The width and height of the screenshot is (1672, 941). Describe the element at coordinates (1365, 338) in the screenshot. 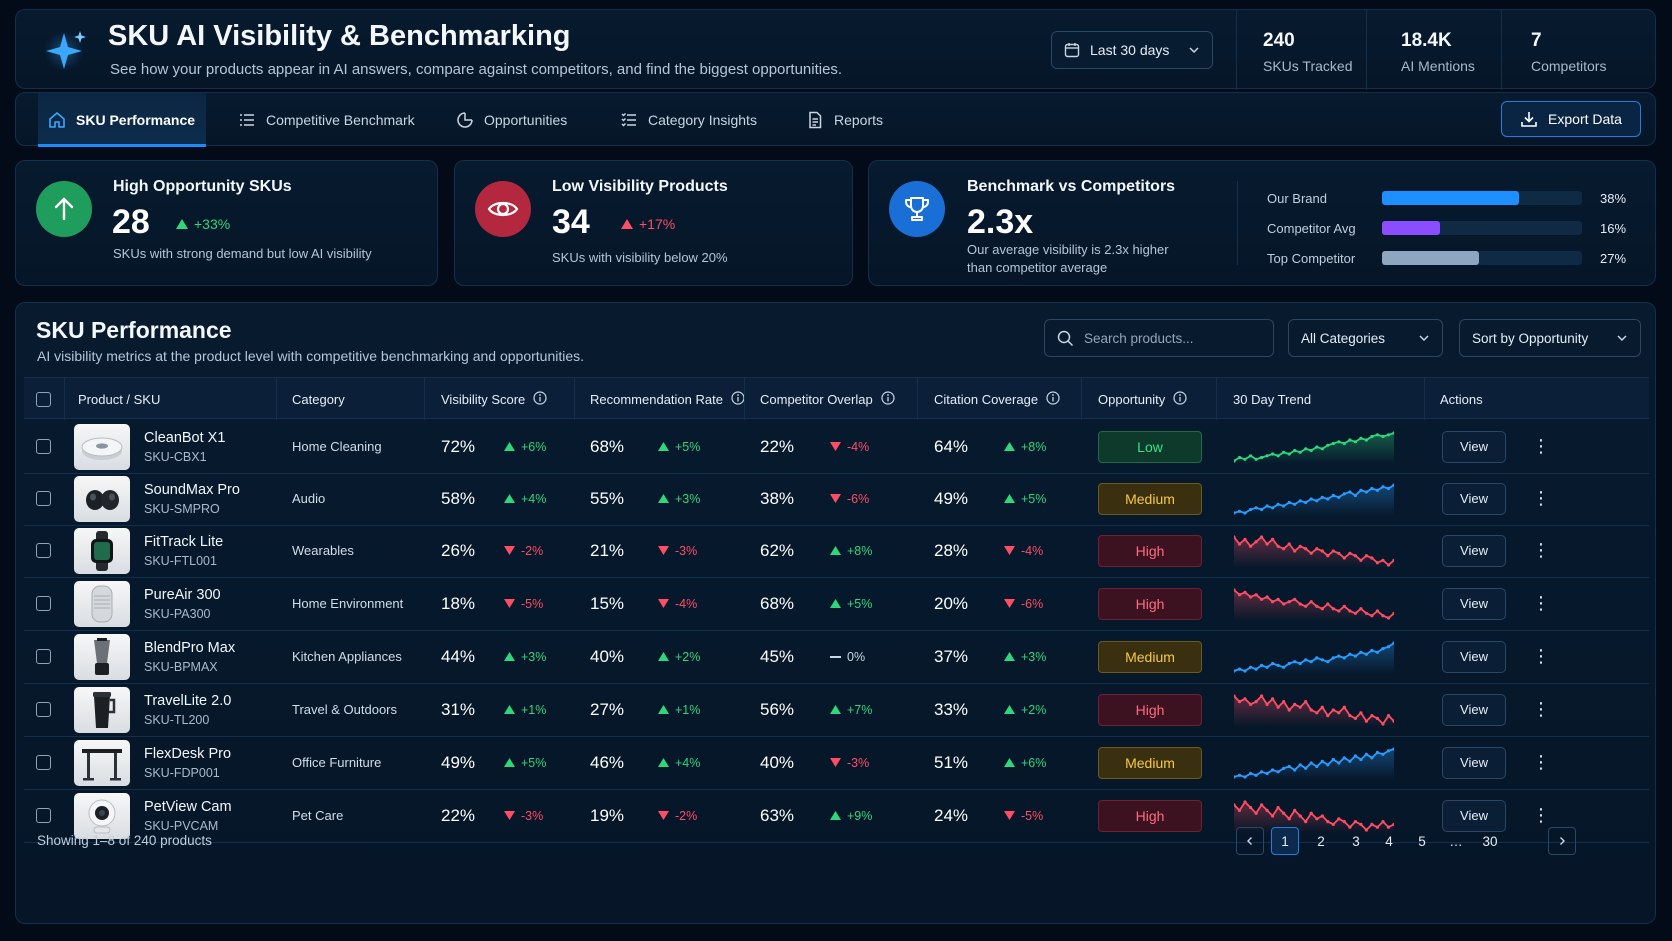

I see `category-filter-select: All Categories` at that location.